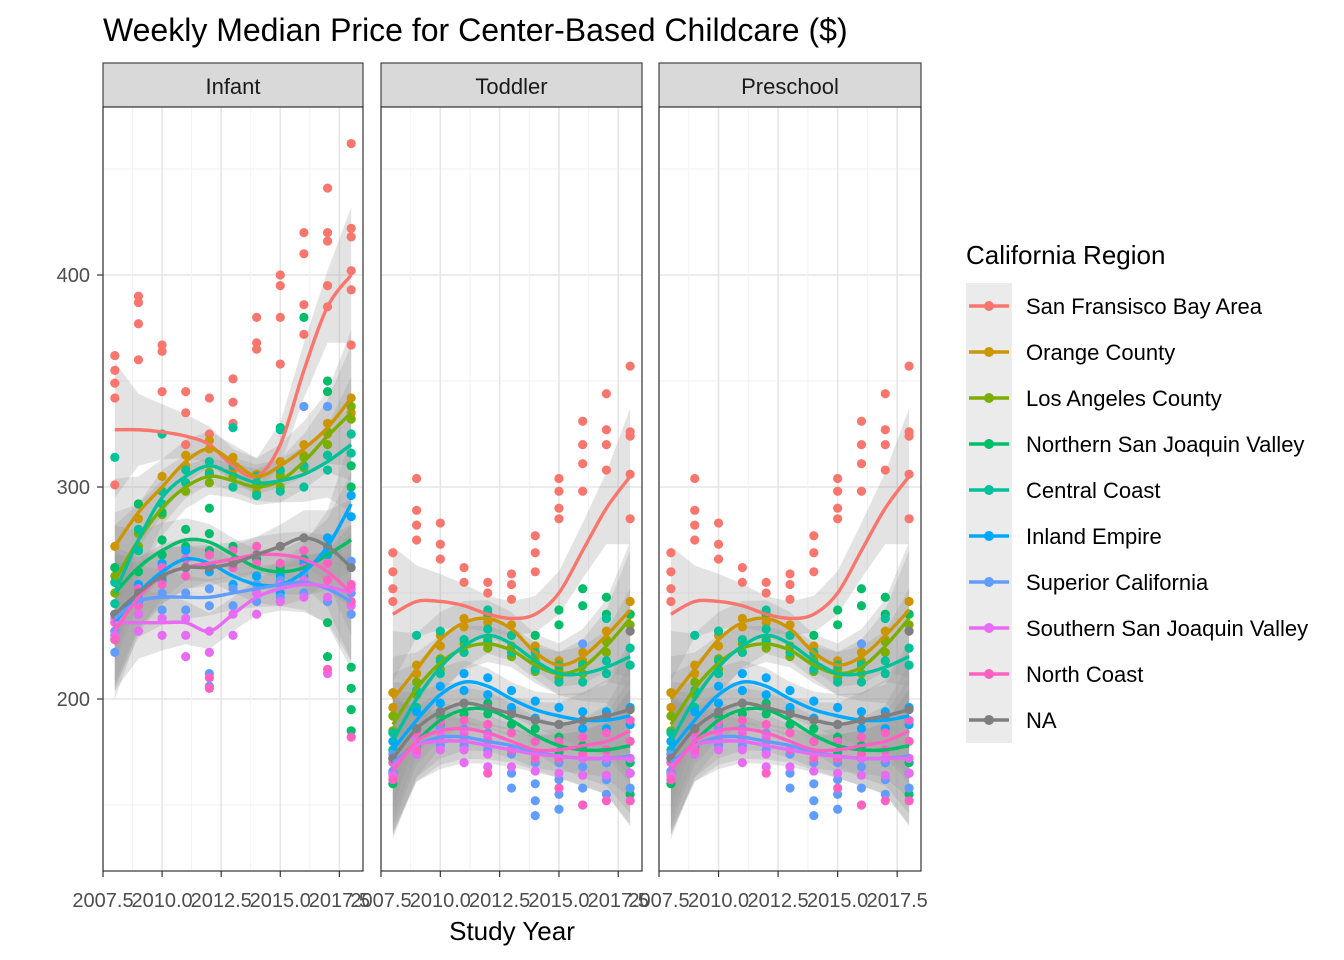 Image resolution: width=1344 pixels, height=960 pixels. I want to click on x-tick-label: 2007.5, so click(658, 901).